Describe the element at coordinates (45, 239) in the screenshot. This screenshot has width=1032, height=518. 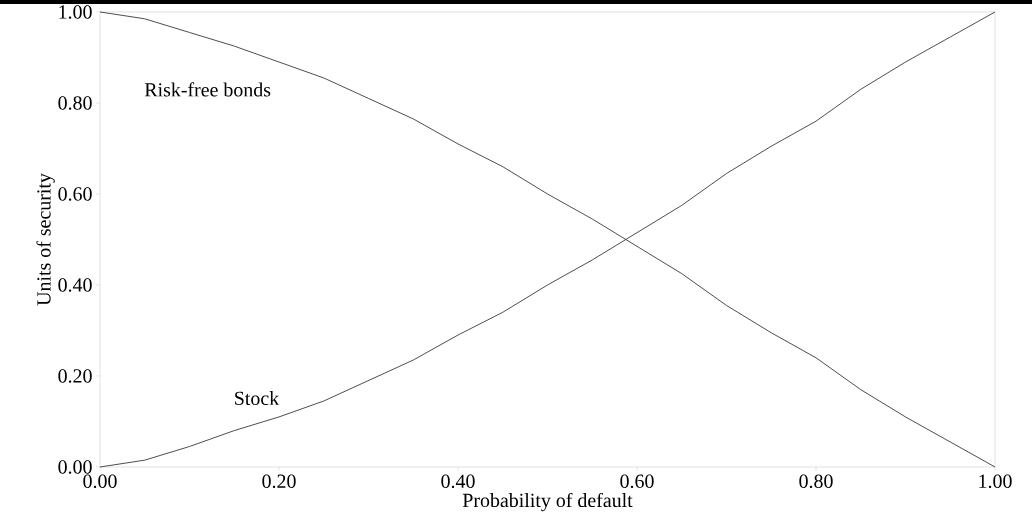
I see `y-axis-title: Units of security` at that location.